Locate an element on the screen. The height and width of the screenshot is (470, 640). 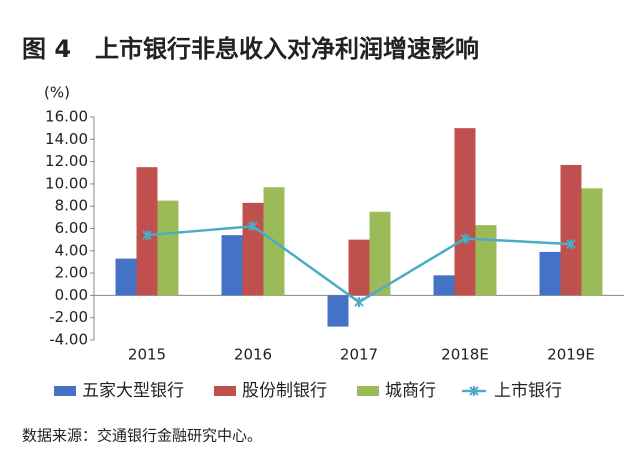
y-tick-label: 4.00 is located at coordinates (71, 250).